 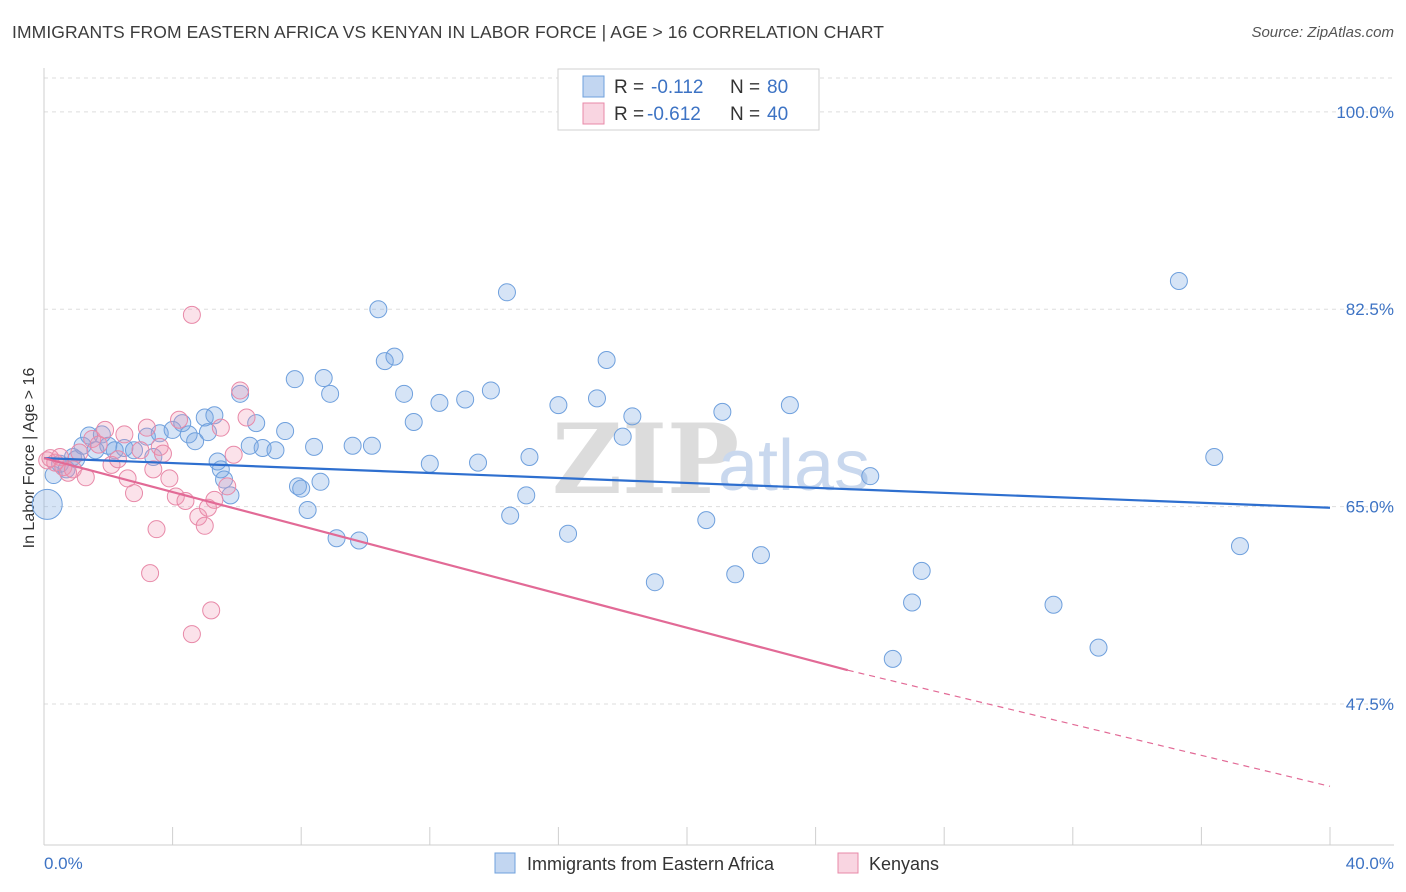 I want to click on correlation-legend: R = -0.112 N = 80 R = -0.612 N = 40, so click(x=688, y=99).